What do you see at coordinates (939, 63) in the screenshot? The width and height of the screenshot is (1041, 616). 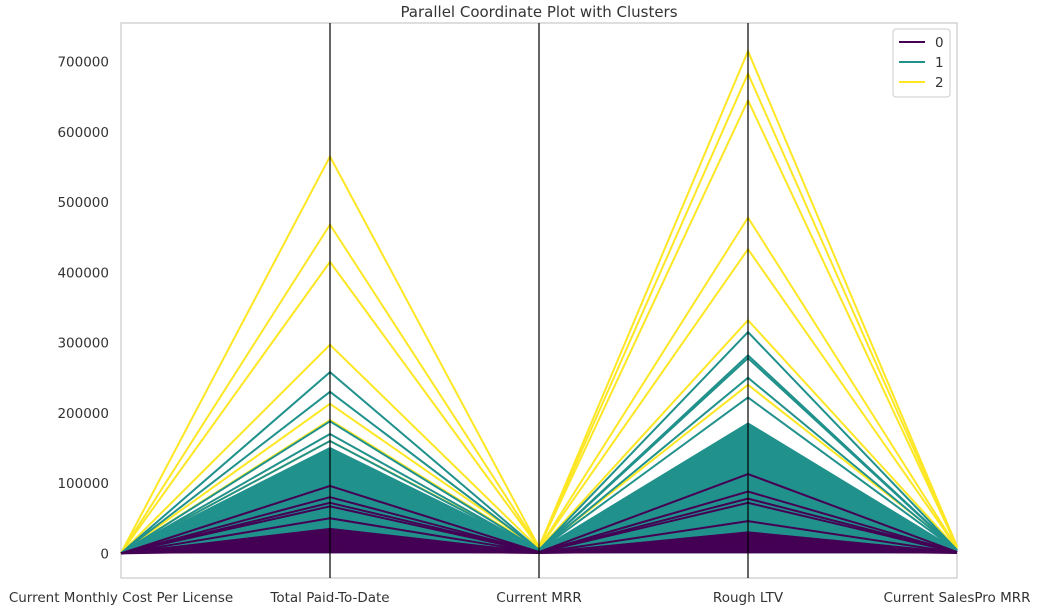 I see `legend-label: 1` at bounding box center [939, 63].